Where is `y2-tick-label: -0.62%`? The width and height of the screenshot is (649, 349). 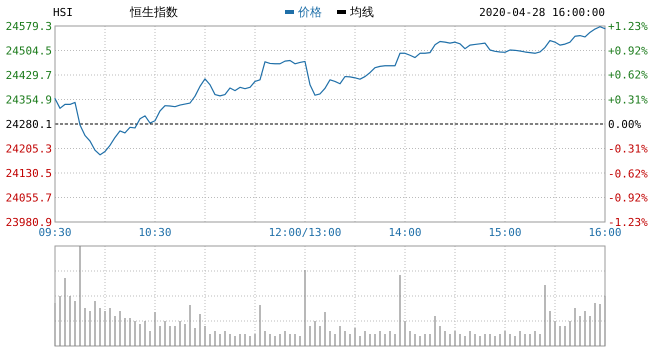
y2-tick-label: -0.62% is located at coordinates (628, 173).